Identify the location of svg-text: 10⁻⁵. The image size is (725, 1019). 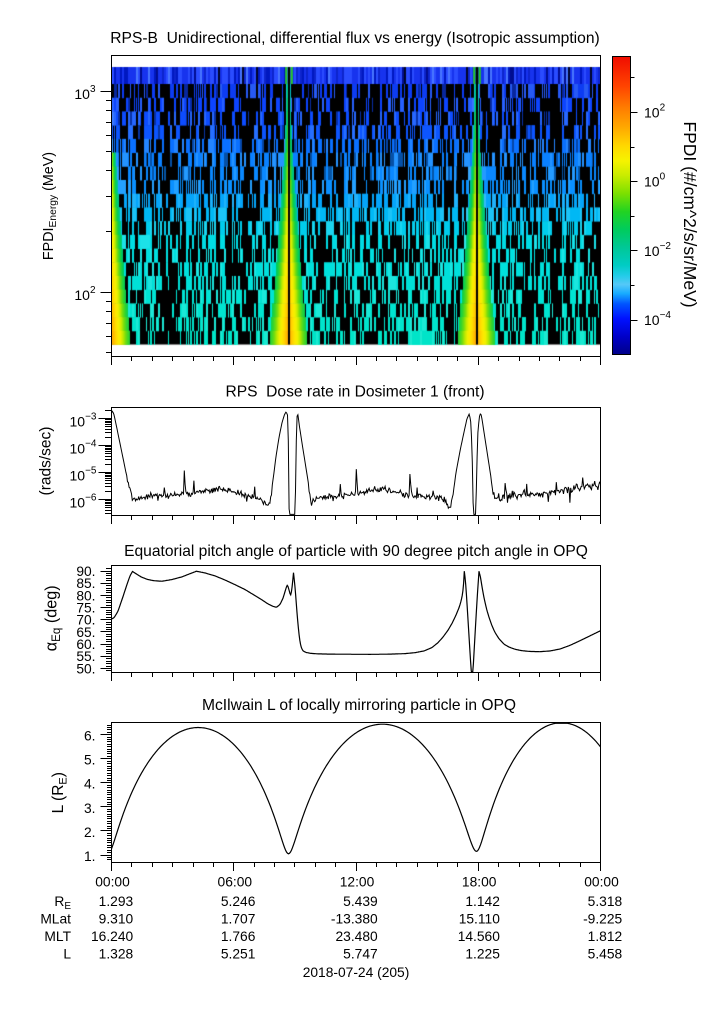
(83, 474).